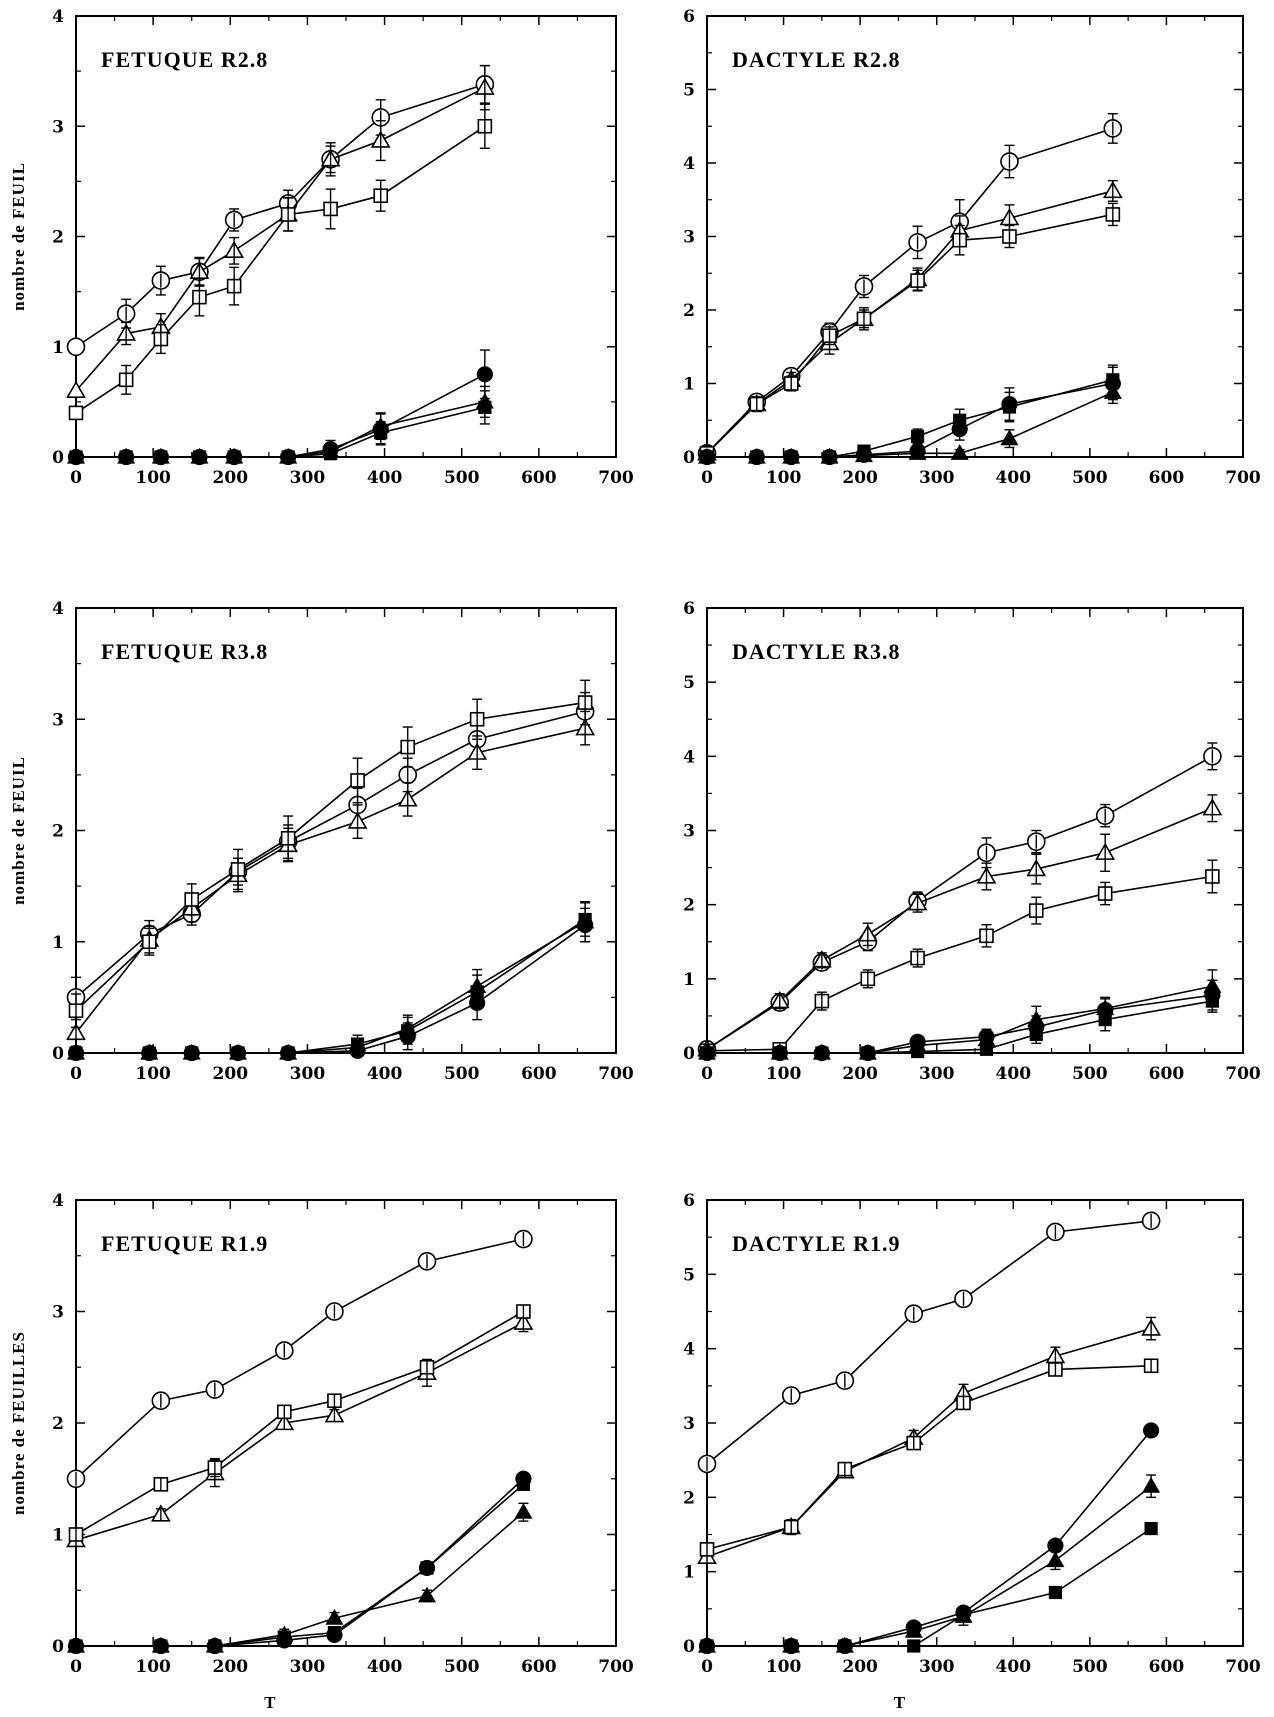 This screenshot has width=1274, height=1717. Describe the element at coordinates (816, 59) in the screenshot. I see `panel-title: DACTYLE R2.8` at that location.